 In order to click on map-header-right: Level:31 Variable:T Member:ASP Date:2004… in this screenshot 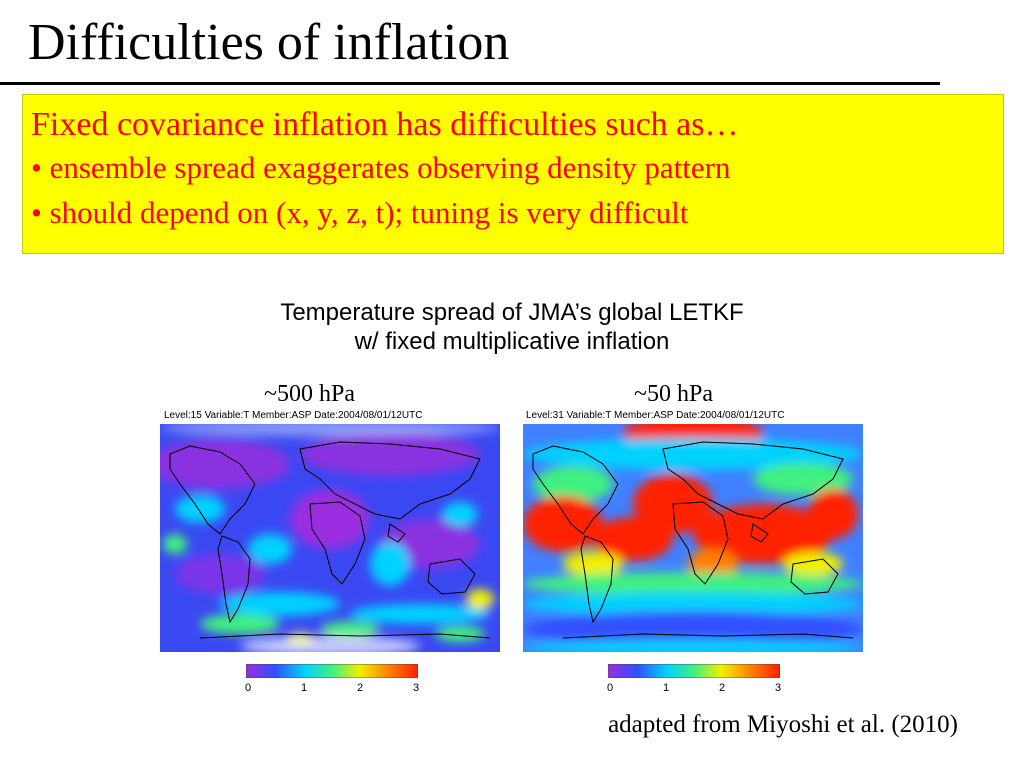, I will do `click(655, 415)`.